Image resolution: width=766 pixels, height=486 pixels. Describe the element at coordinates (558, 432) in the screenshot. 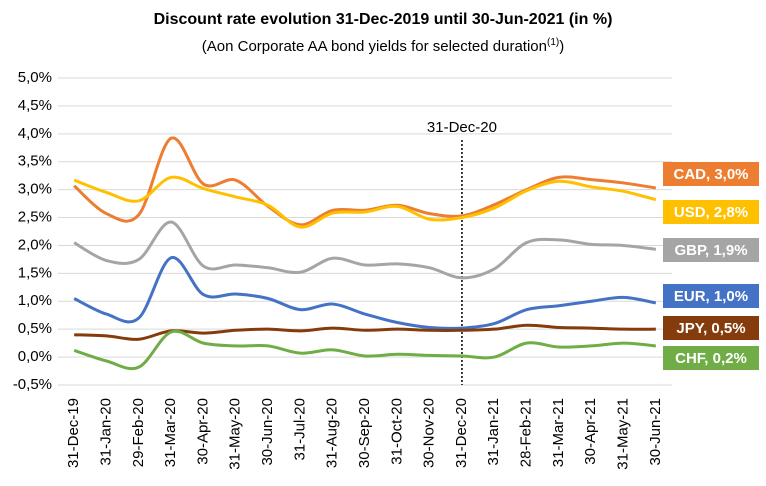

I see `x-tick-label: 31-Mar-21` at that location.